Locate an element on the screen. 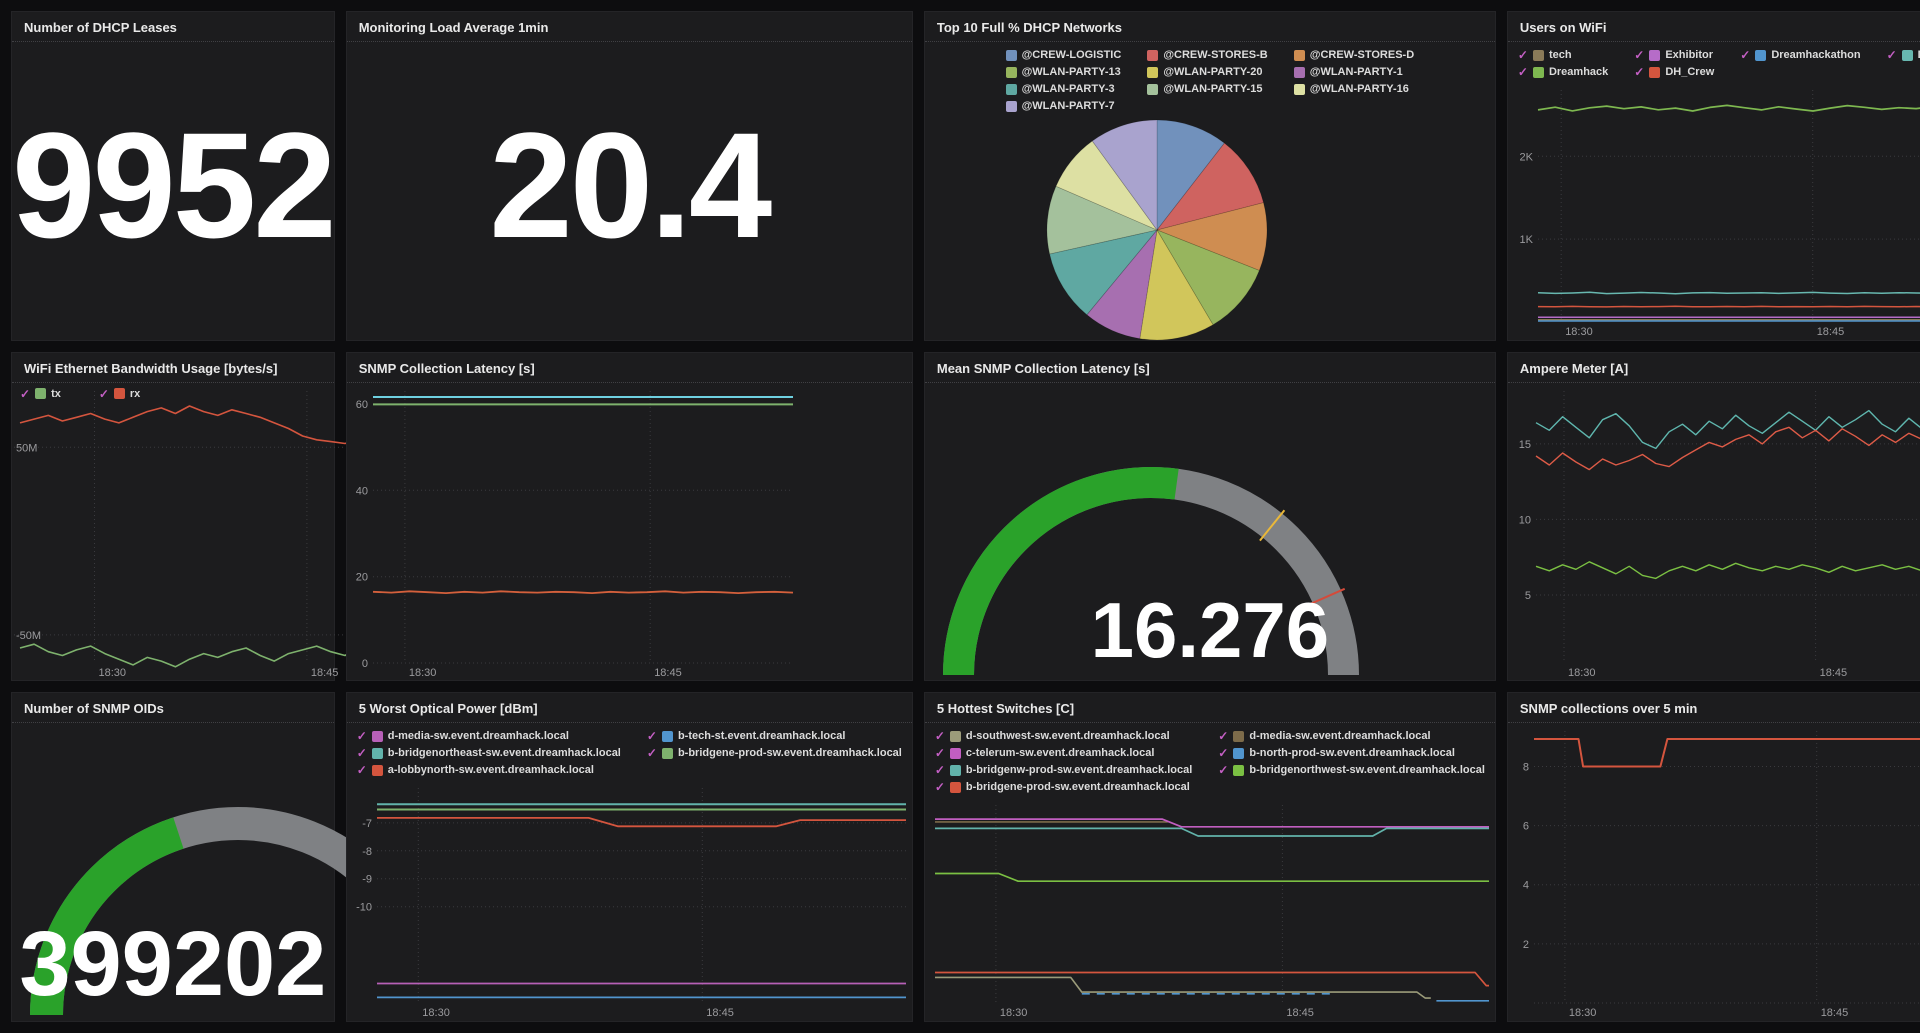 This screenshot has height=1033, width=1920. panel-title: Ampere Meter [A] is located at coordinates (1713, 368).